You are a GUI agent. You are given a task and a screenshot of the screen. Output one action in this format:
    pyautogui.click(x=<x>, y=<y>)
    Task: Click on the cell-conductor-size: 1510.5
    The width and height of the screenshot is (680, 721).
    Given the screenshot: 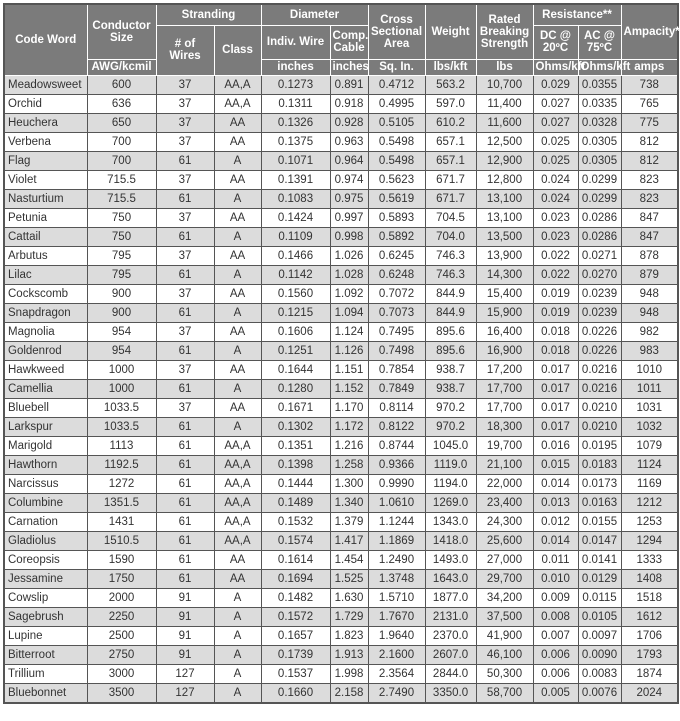 What is the action you would take?
    pyautogui.click(x=121, y=540)
    